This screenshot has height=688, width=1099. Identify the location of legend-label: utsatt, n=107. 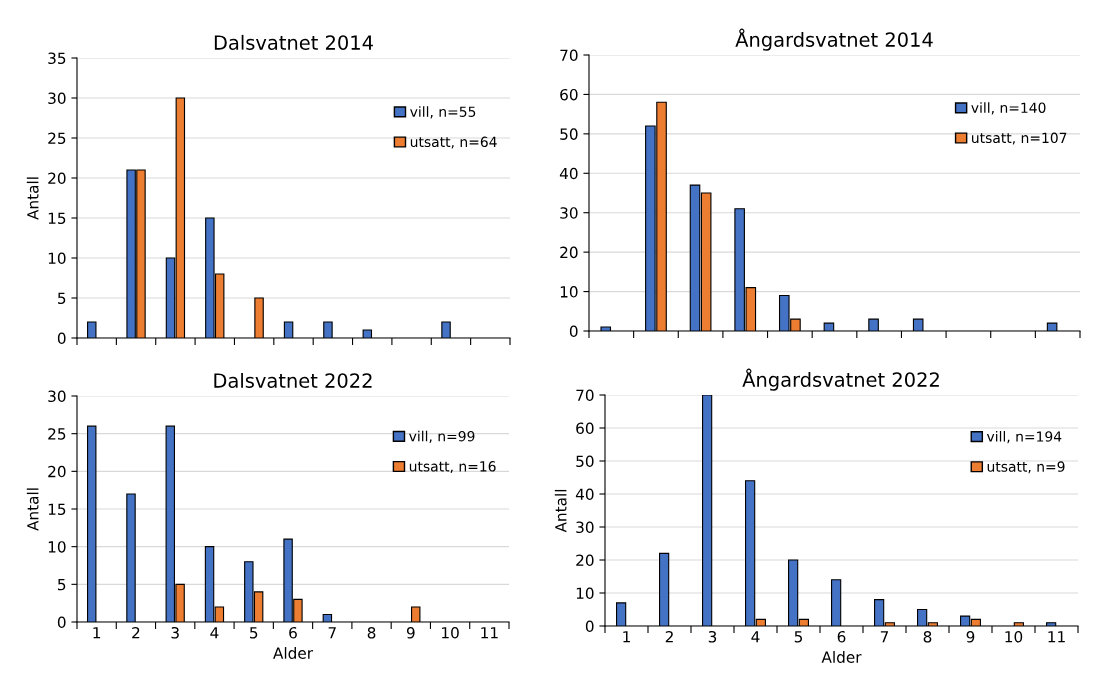
(1019, 138).